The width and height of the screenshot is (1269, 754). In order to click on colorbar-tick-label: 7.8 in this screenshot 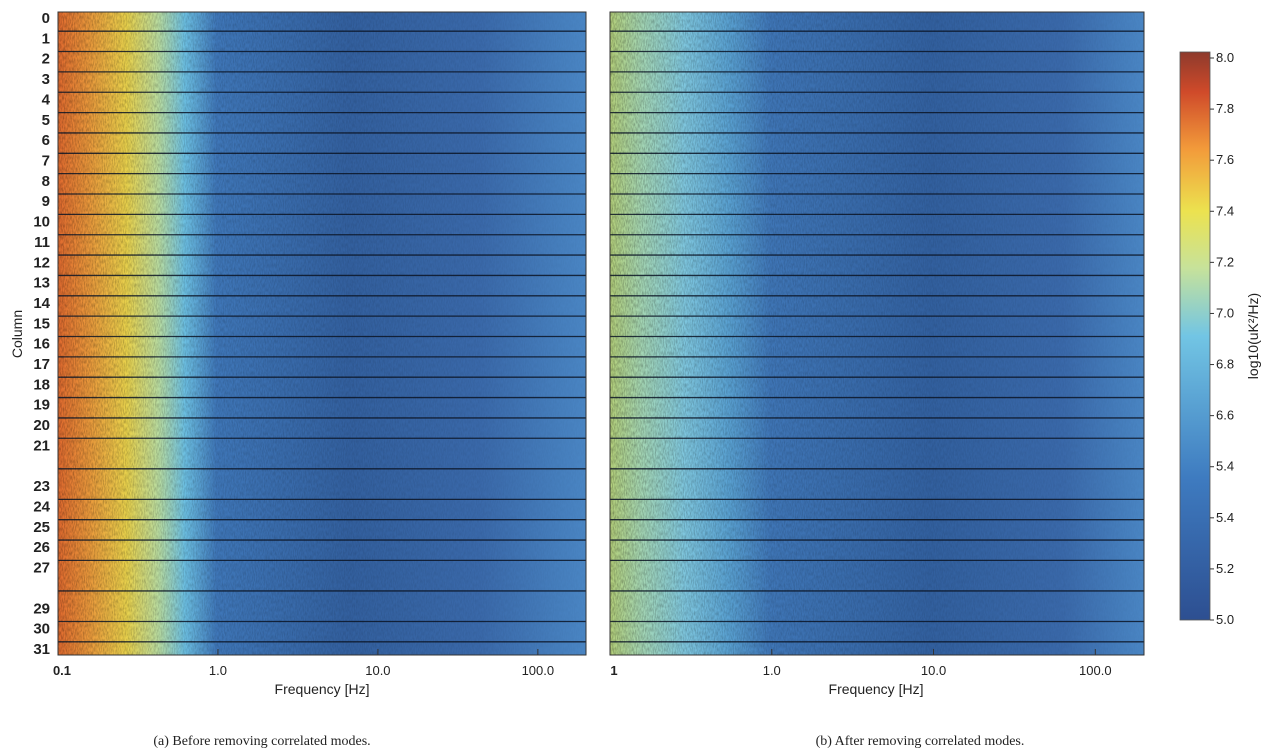, I will do `click(1225, 108)`.